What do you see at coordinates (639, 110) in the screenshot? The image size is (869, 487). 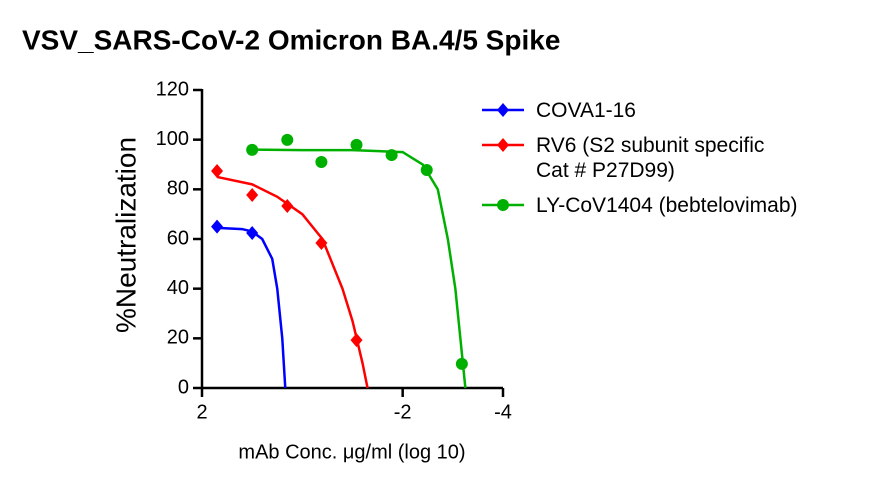 I see `legend-item: COVA1-16` at bounding box center [639, 110].